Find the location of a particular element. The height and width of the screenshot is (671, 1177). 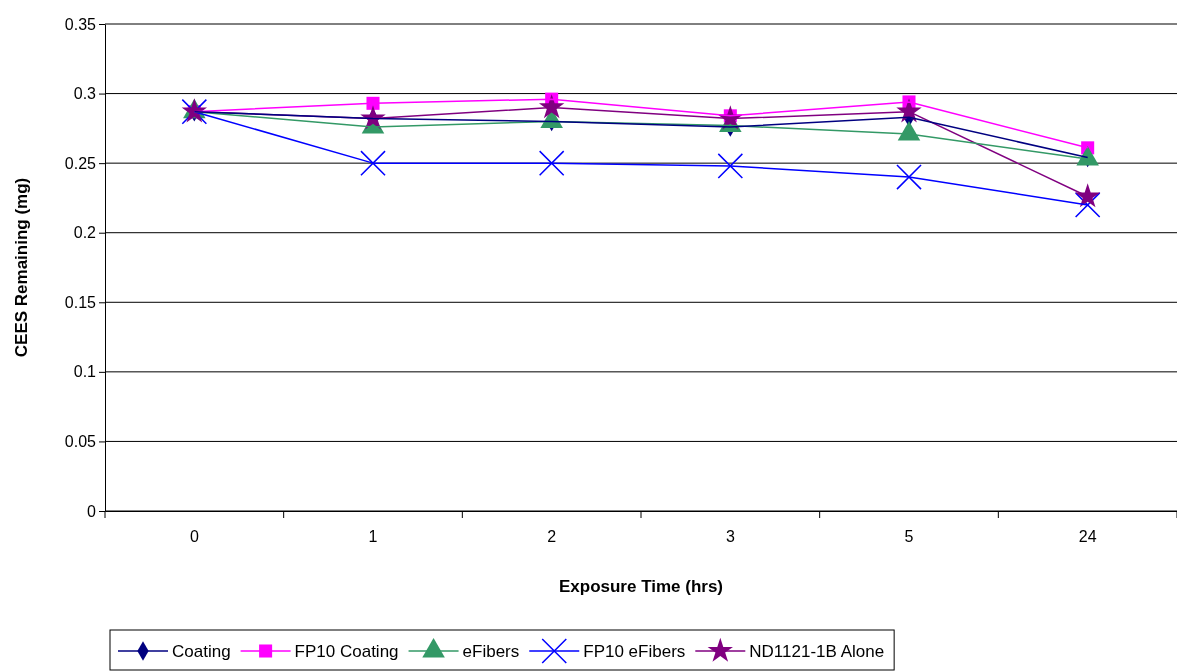

y-tick-label: 0.15 is located at coordinates (80, 302).